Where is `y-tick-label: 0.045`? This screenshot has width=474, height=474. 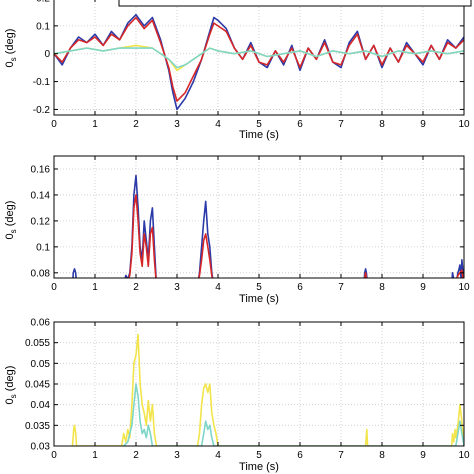 y-tick-label: 0.045 is located at coordinates (37, 385).